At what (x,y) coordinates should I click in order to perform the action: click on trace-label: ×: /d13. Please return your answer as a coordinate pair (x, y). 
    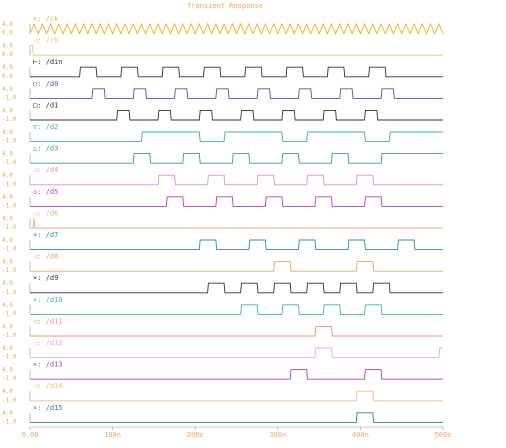
    Looking at the image, I should click on (48, 365).